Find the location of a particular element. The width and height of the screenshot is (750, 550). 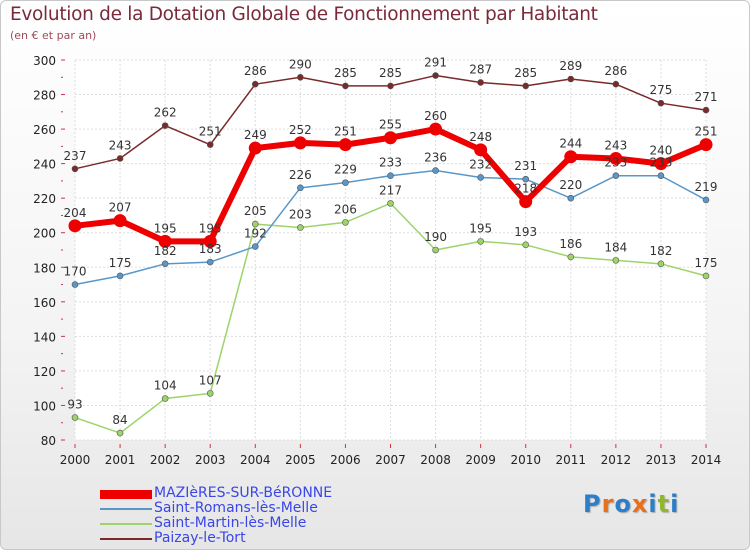

legend-label: MAZIèRES-SUR-BéRONNE is located at coordinates (243, 493).